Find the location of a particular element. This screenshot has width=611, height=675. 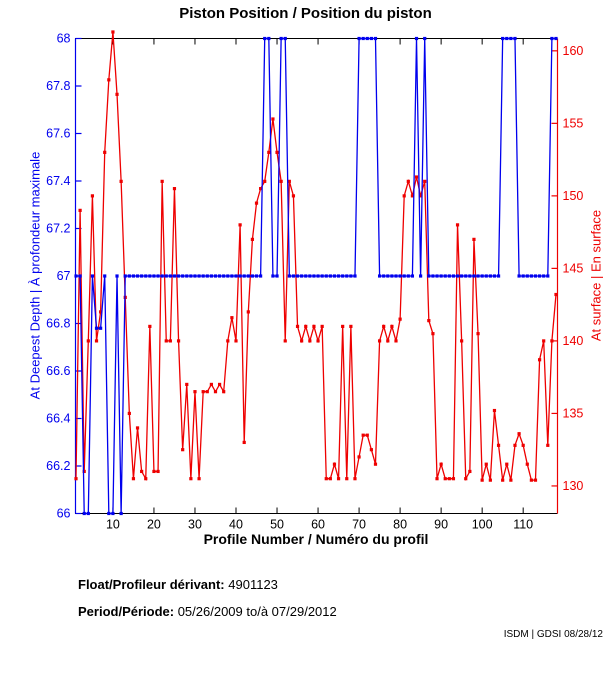

float-id-value: 4901123 is located at coordinates (253, 584).